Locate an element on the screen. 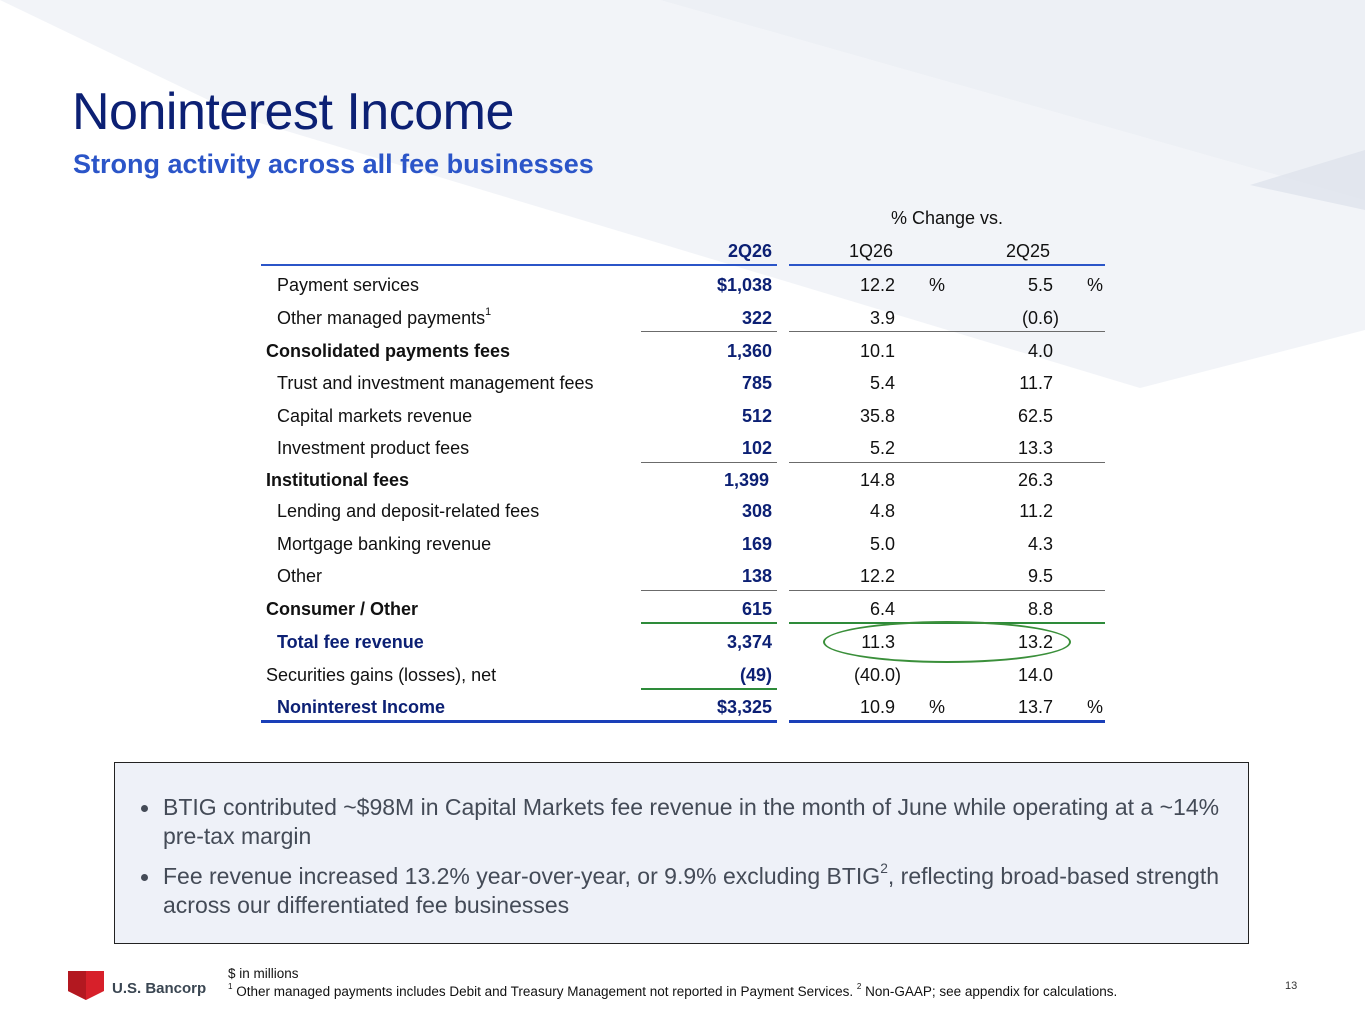 The width and height of the screenshot is (1365, 1024). rule-subtotal-consumer-left is located at coordinates (709, 590).